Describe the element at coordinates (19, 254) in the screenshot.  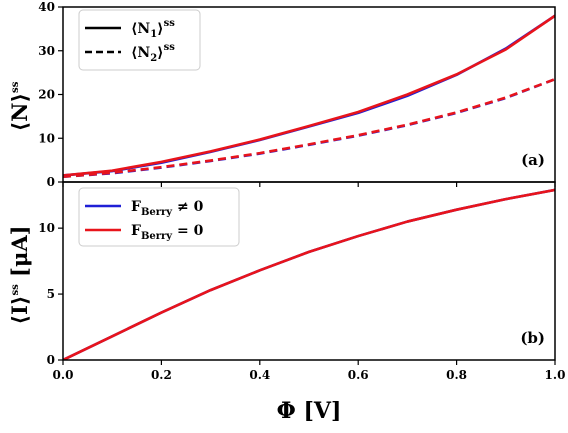
I see `y-axis-label-unit: [μA]` at that location.